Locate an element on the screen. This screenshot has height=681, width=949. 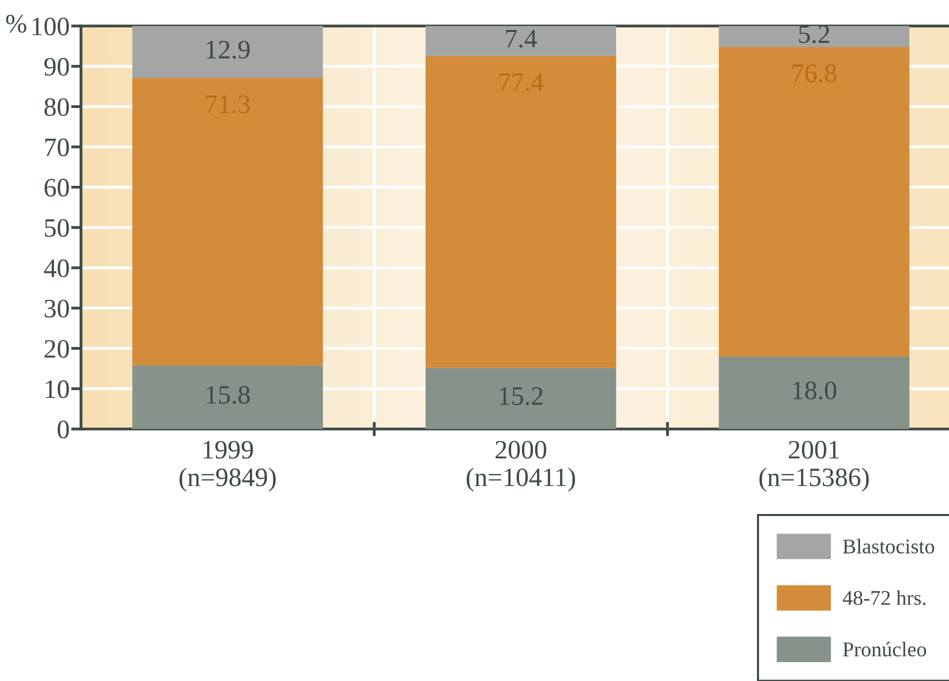
x-tick-label: 2001 (n=15386) is located at coordinates (814, 466).